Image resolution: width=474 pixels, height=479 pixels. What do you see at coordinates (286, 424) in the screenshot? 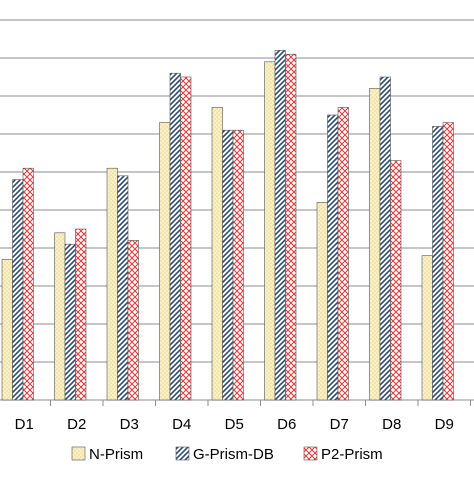
I see `x-tick-label-d6: D6` at bounding box center [286, 424].